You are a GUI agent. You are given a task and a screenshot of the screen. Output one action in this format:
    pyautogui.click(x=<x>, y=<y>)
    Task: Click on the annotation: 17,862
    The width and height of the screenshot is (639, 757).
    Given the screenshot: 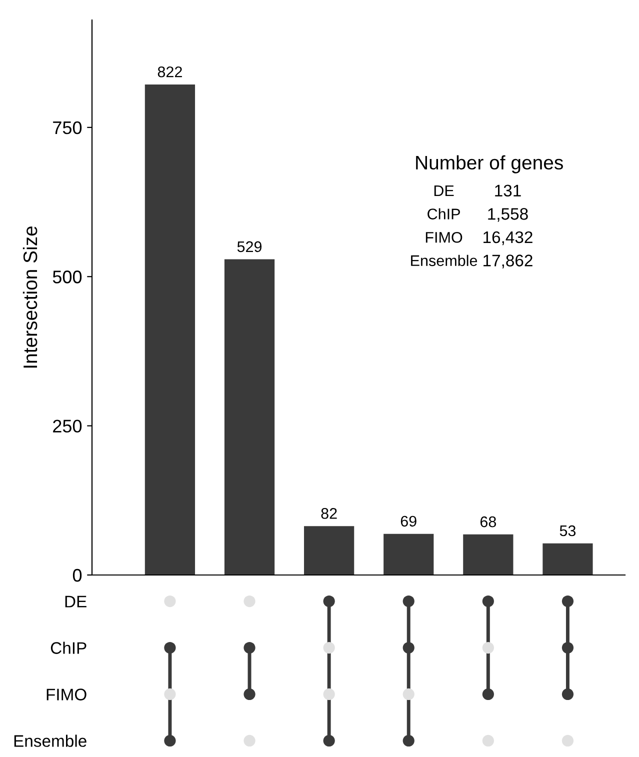 What is the action you would take?
    pyautogui.click(x=508, y=261)
    